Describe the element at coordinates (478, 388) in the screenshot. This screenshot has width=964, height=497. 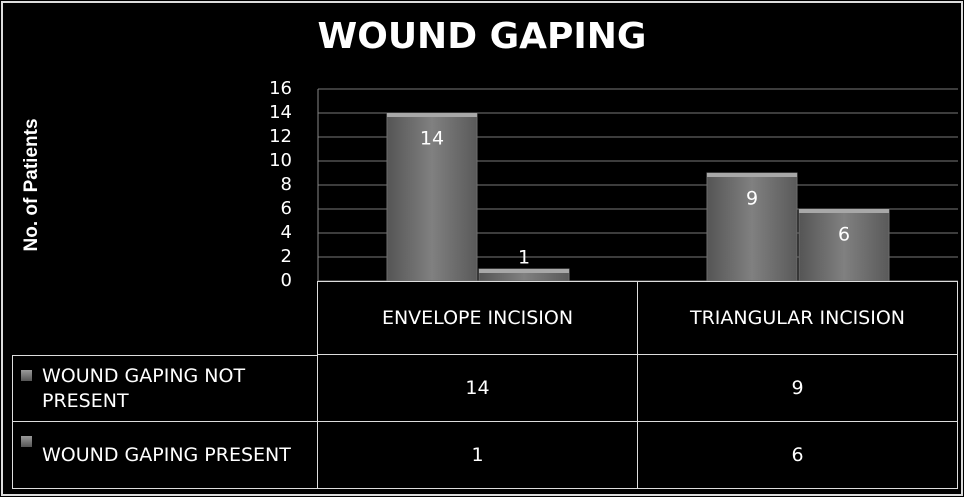
I see `table-value: 14` at that location.